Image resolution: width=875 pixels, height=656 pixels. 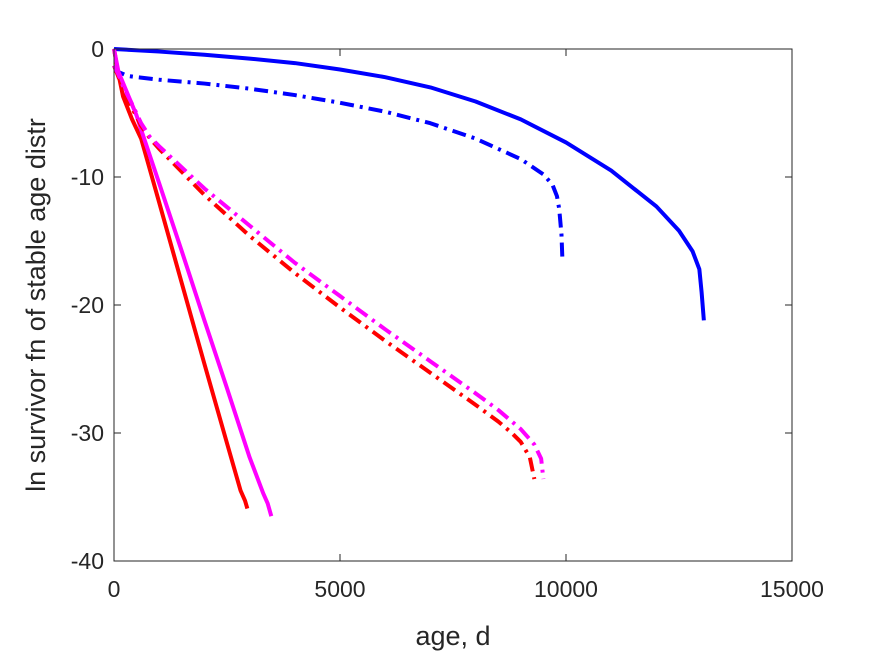 What do you see at coordinates (114, 589) in the screenshot?
I see `x-tick-label: 0` at bounding box center [114, 589].